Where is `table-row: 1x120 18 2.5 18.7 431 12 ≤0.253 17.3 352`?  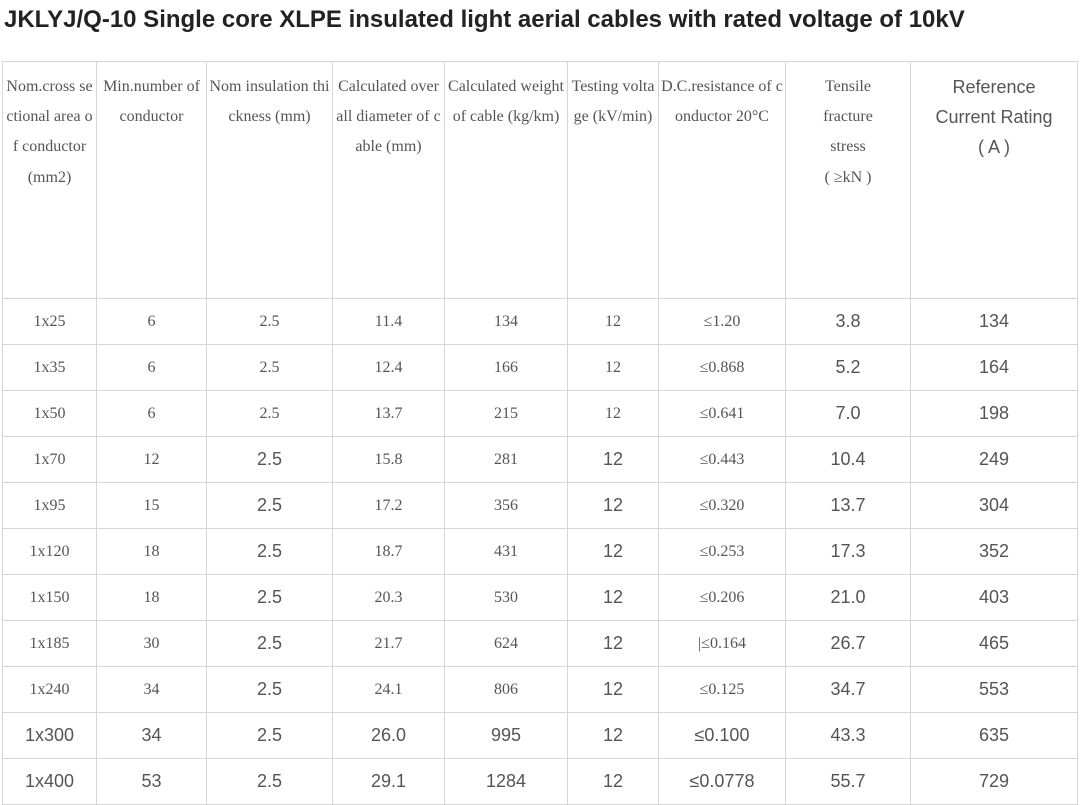 table-row: 1x120 18 2.5 18.7 431 12 ≤0.253 17.3 352 is located at coordinates (540, 551).